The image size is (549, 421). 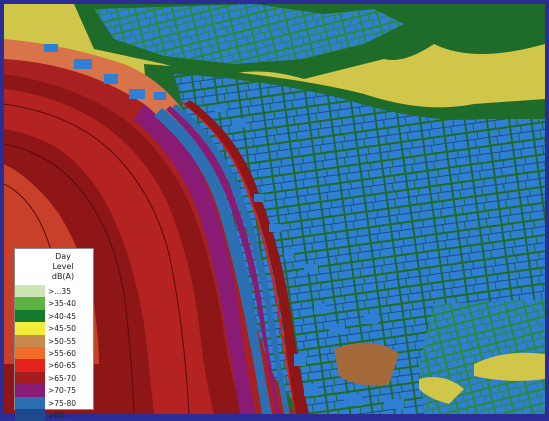 I want to click on yellow-patch-south, so click(x=441, y=390).